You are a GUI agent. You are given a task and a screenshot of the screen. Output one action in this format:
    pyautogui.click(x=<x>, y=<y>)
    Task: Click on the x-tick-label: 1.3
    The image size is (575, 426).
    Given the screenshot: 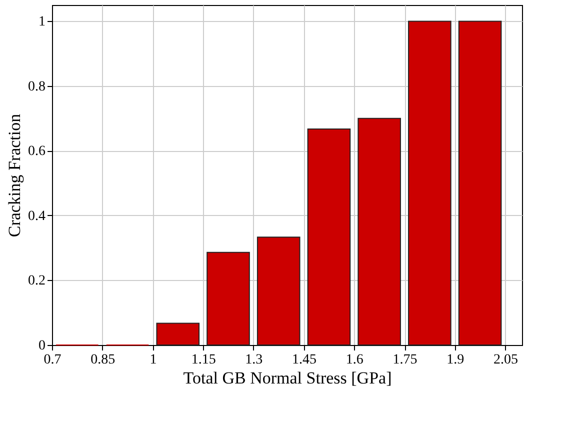 What is the action you would take?
    pyautogui.click(x=254, y=360)
    